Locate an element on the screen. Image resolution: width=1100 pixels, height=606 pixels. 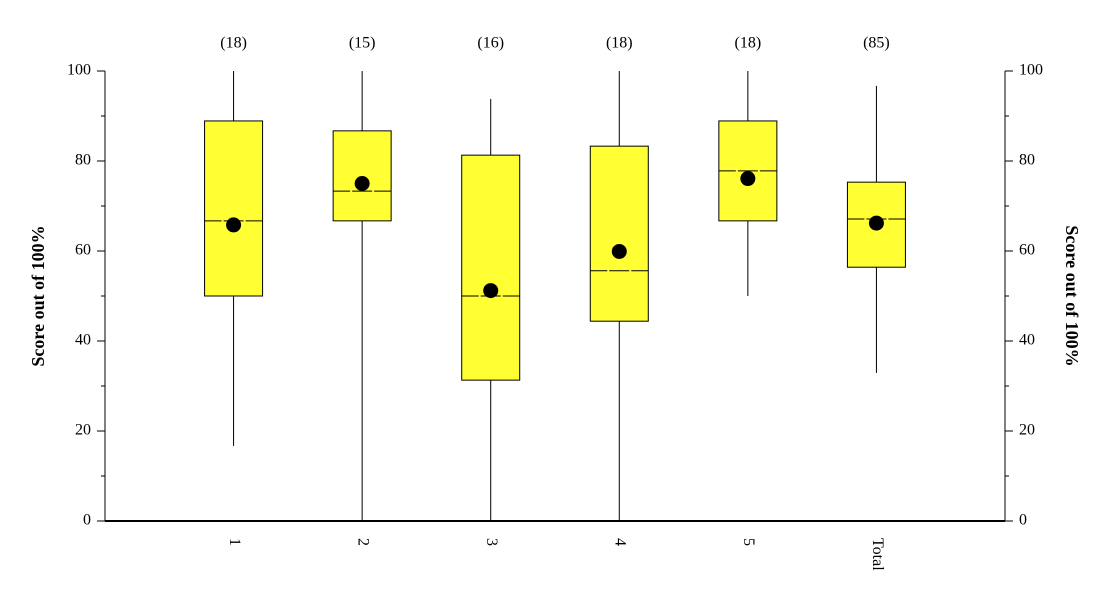
y2-axis-label: Score out of 100% is located at coordinates (1072, 295).